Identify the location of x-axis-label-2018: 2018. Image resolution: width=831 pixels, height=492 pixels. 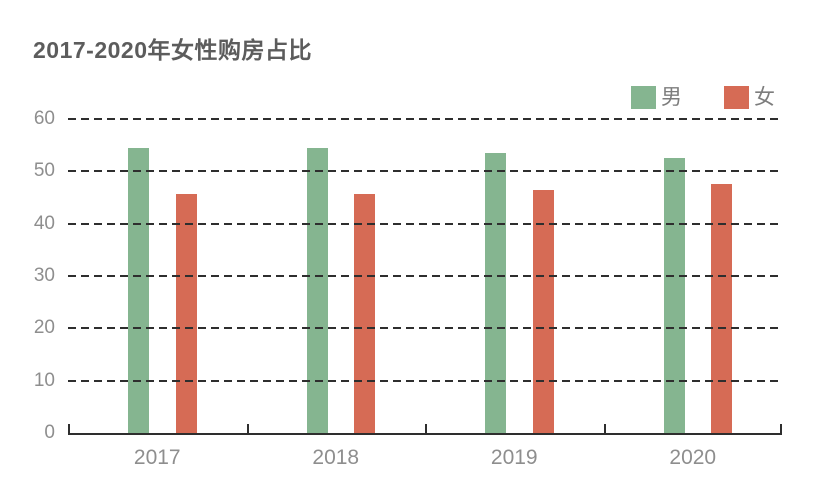
(336, 457).